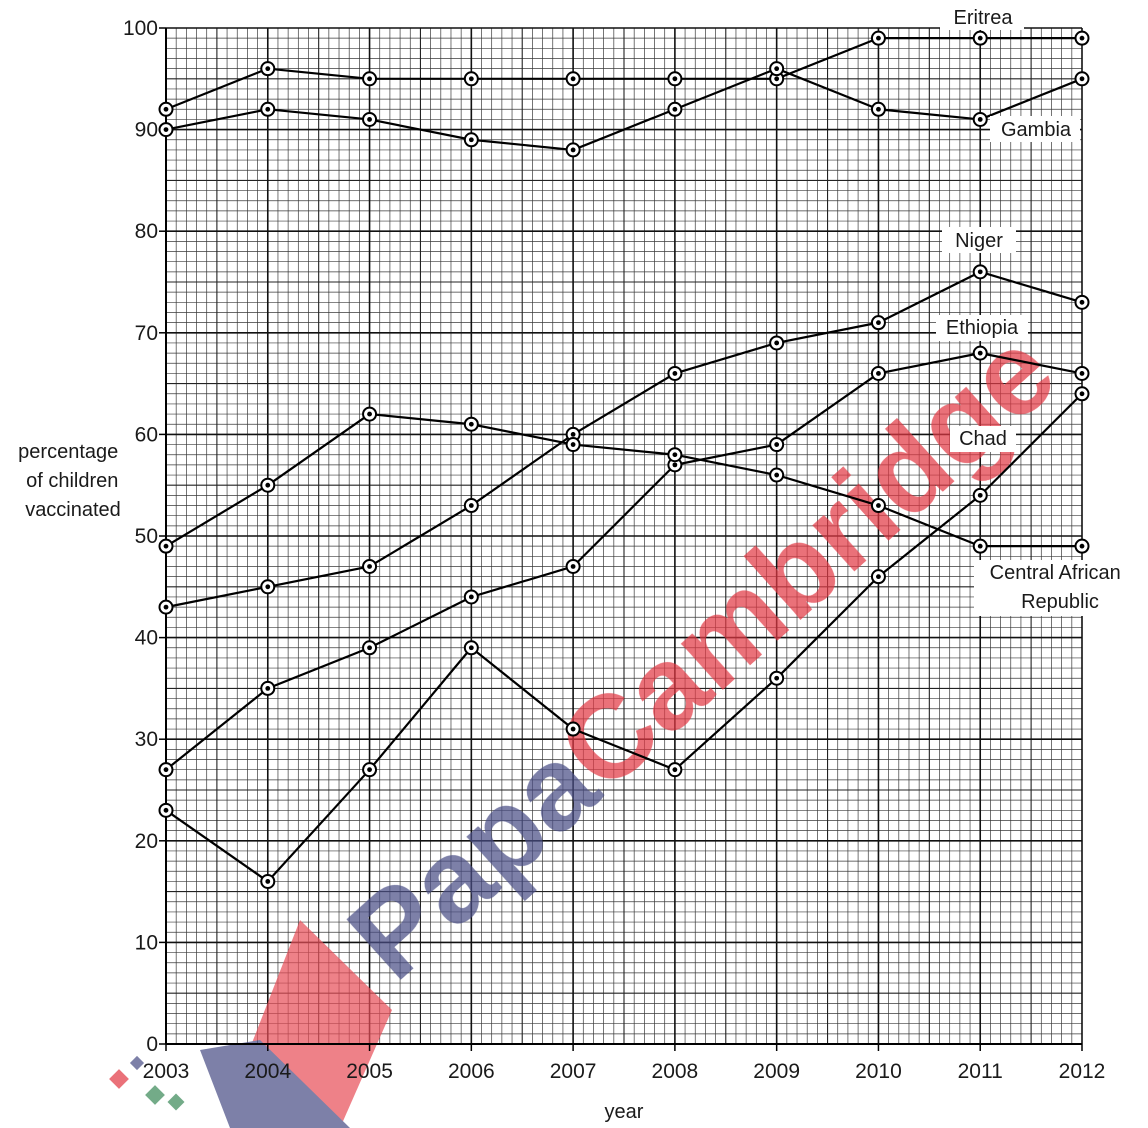 The image size is (1148, 1128). What do you see at coordinates (146, 536) in the screenshot?
I see `y-tick-label: 50` at bounding box center [146, 536].